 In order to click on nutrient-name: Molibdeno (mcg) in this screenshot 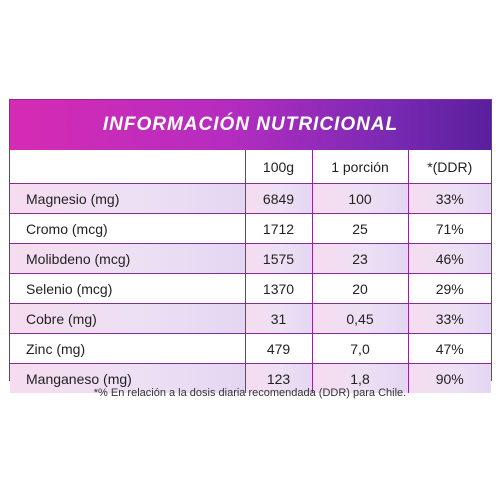, I will do `click(127, 258)`.